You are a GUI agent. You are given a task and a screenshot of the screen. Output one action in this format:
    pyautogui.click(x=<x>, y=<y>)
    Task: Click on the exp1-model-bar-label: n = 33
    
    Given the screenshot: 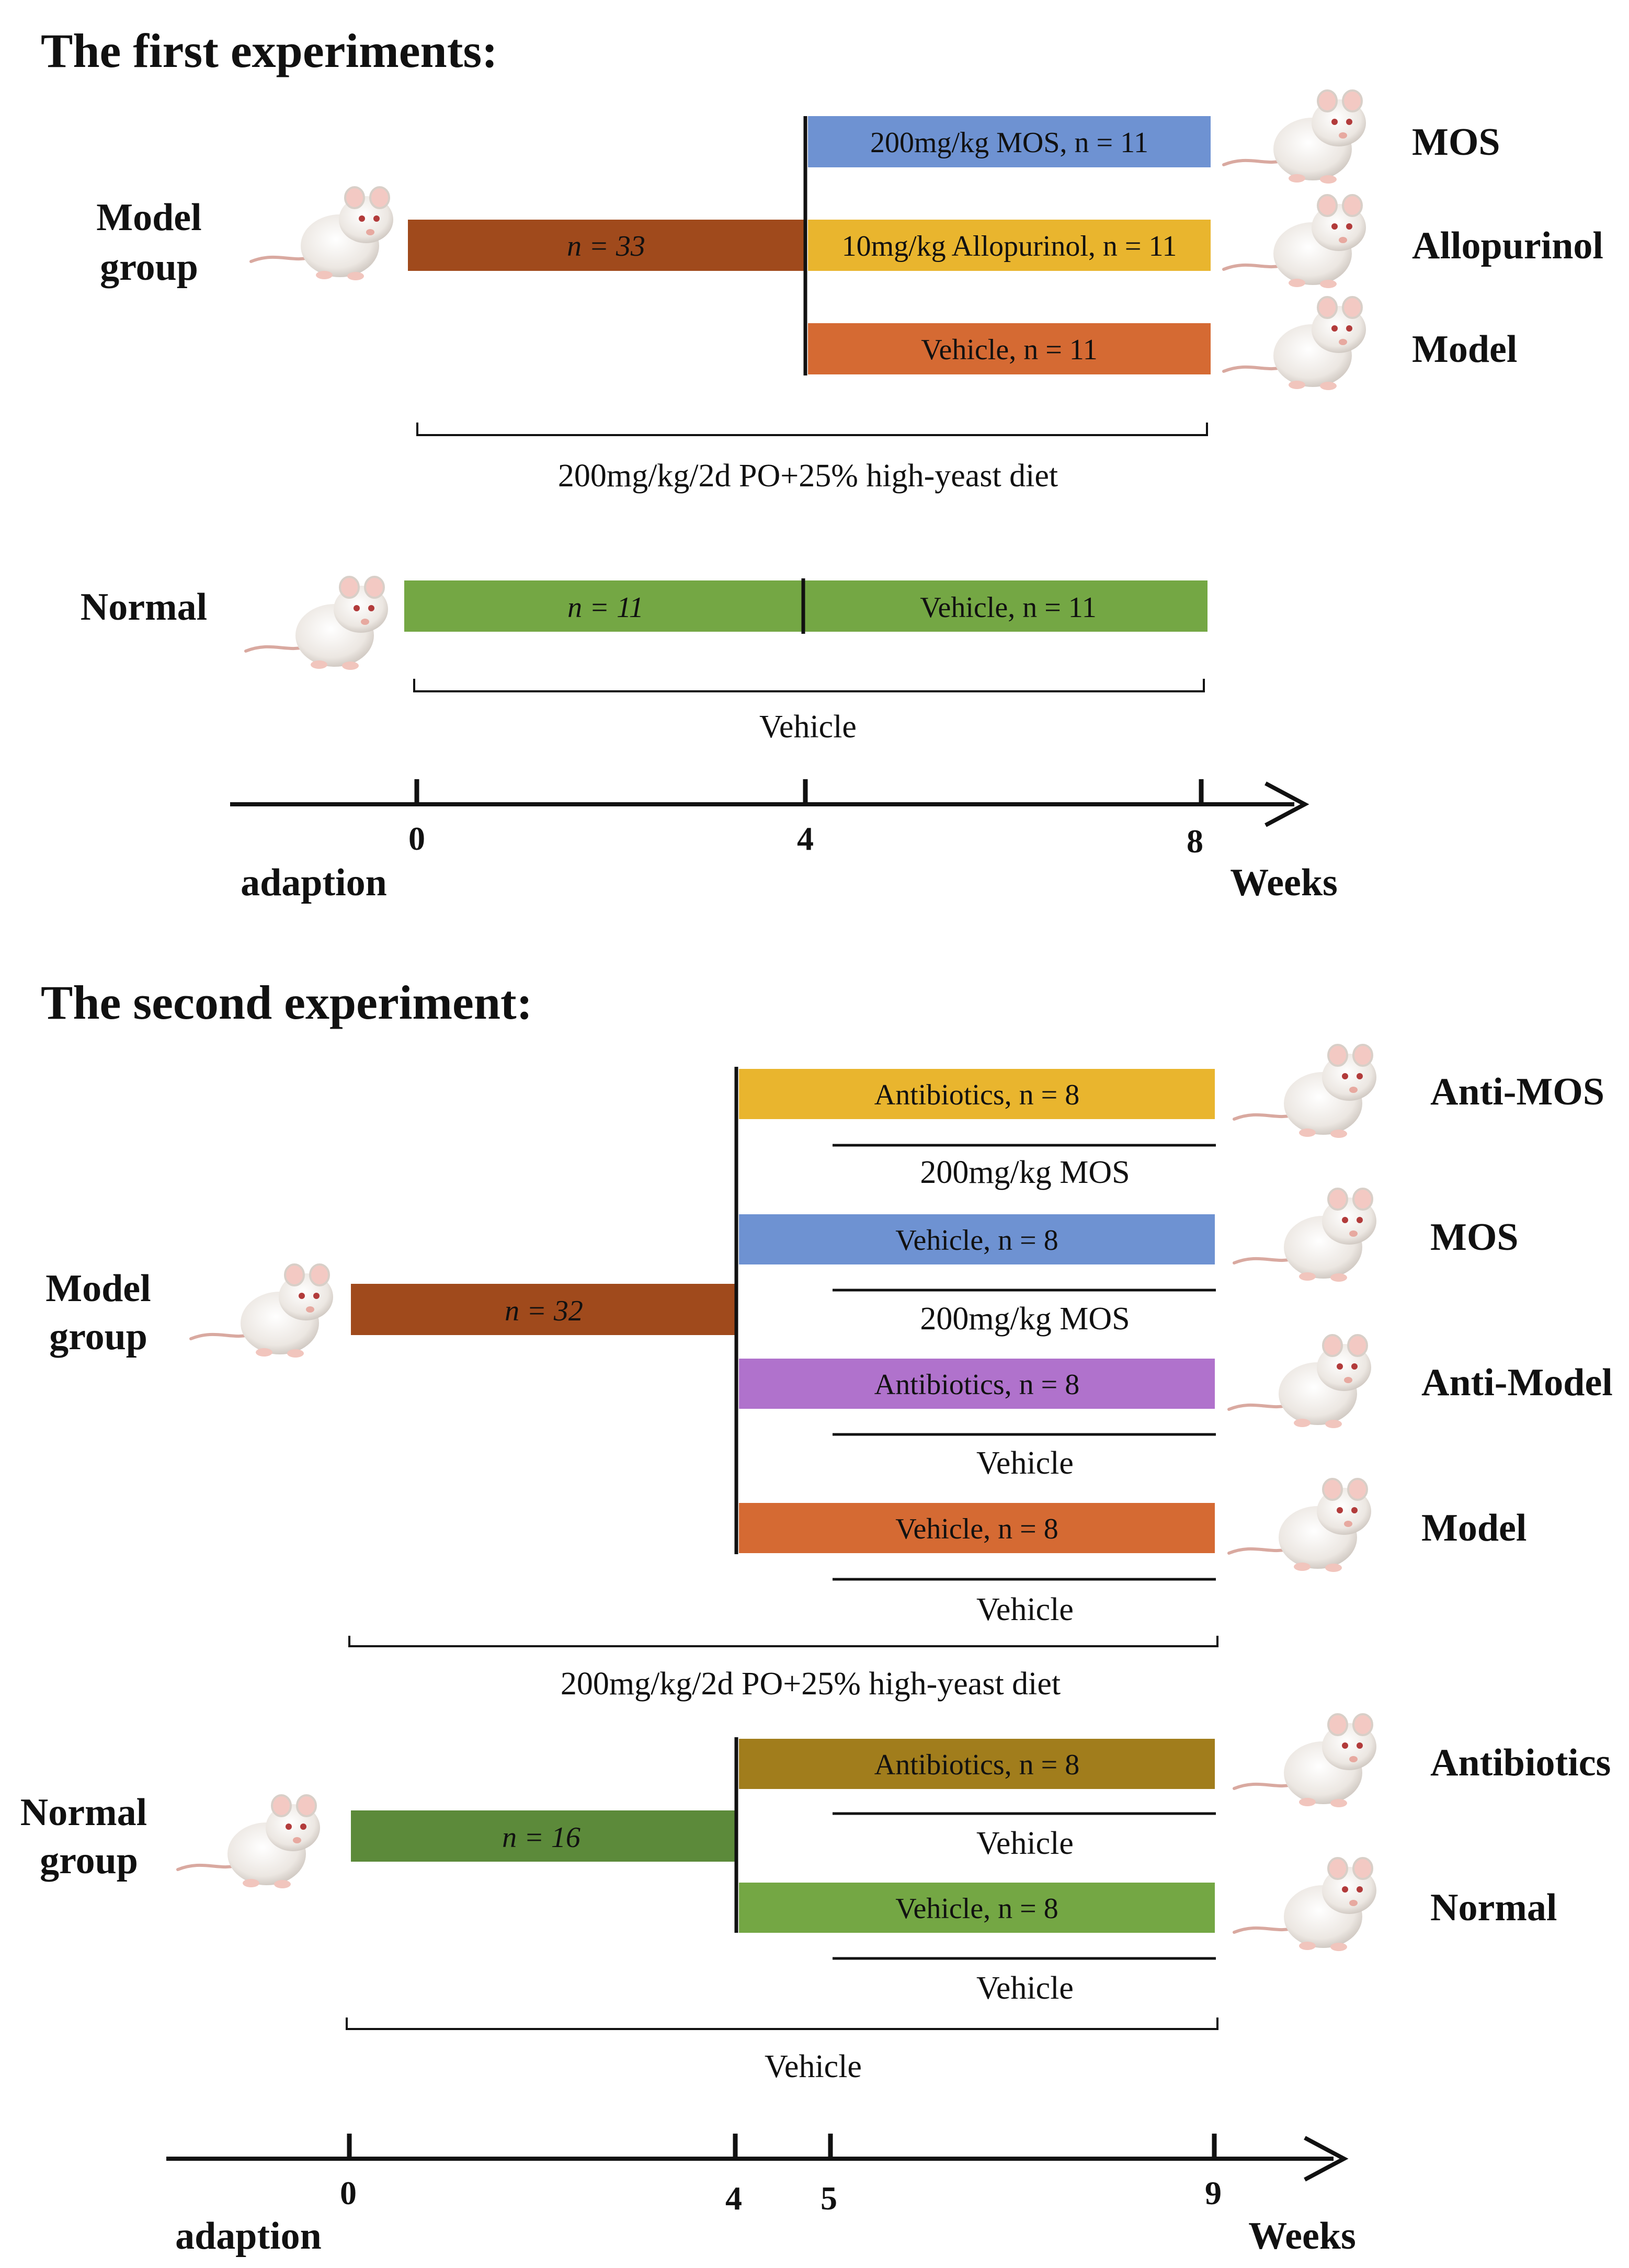 What is the action you would take?
    pyautogui.click(x=606, y=247)
    